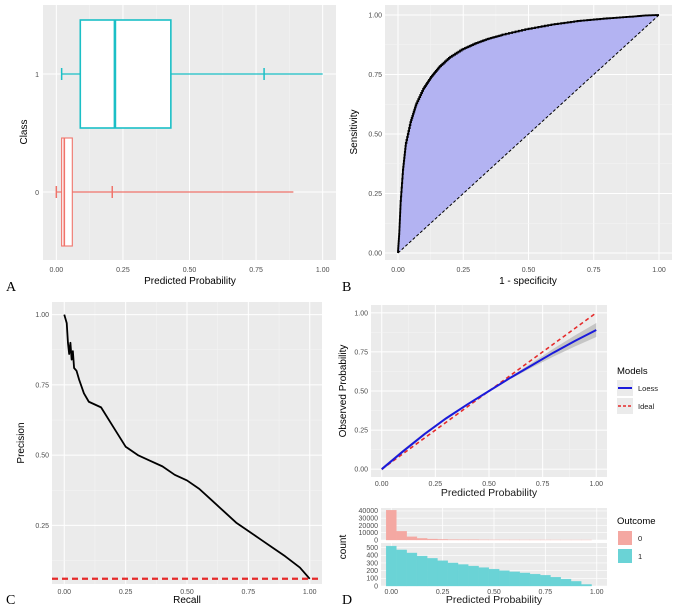 This screenshot has width=676, height=610. Describe the element at coordinates (372, 579) in the screenshot. I see `hist-1-y-tick-label: 100` at that location.